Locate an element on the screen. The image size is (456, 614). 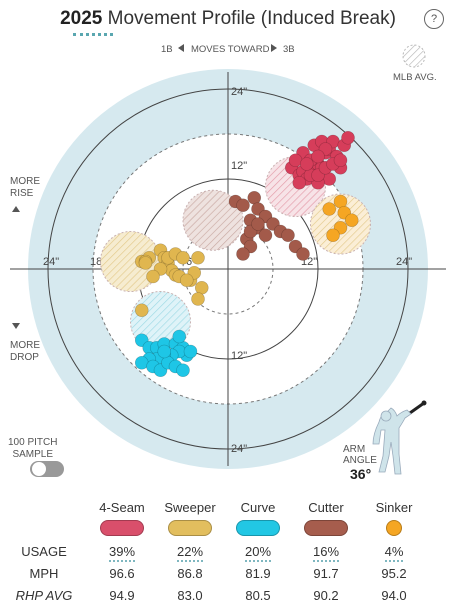
pitch-name: Sinker is located at coordinates (394, 507).